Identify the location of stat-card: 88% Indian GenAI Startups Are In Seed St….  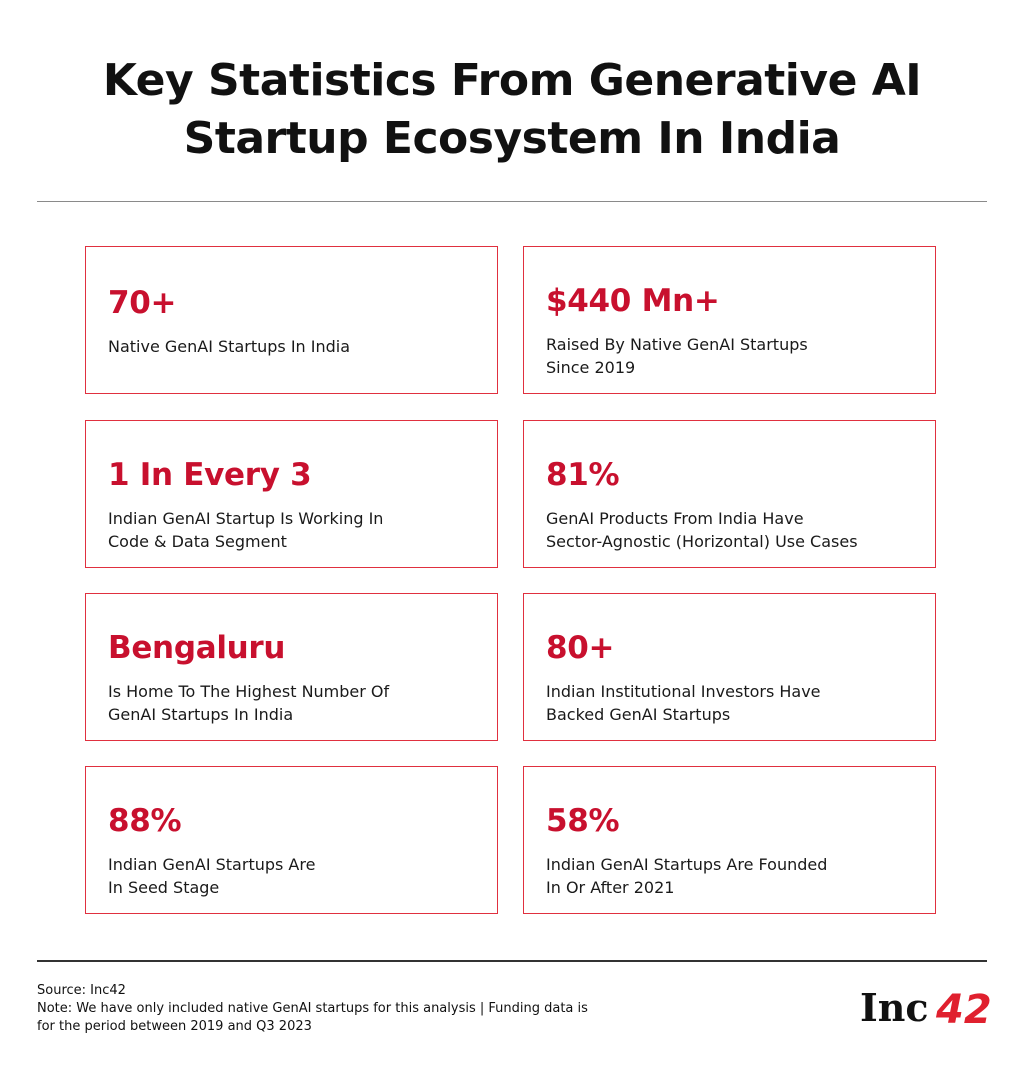
(291, 840).